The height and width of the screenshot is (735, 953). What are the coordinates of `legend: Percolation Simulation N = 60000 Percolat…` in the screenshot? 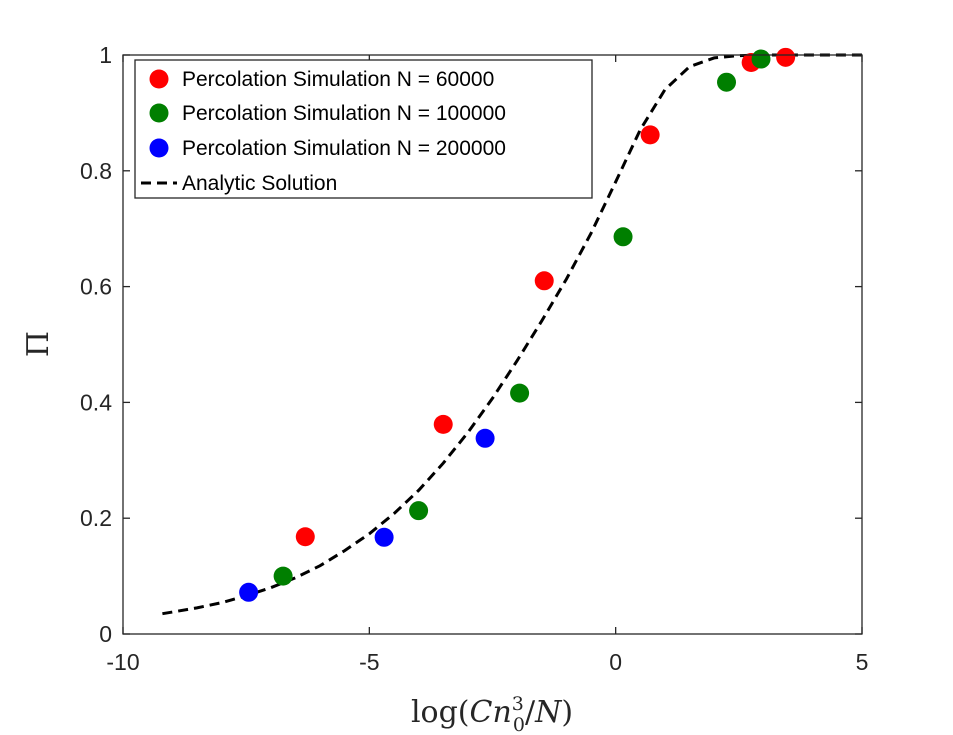 It's located at (363, 129).